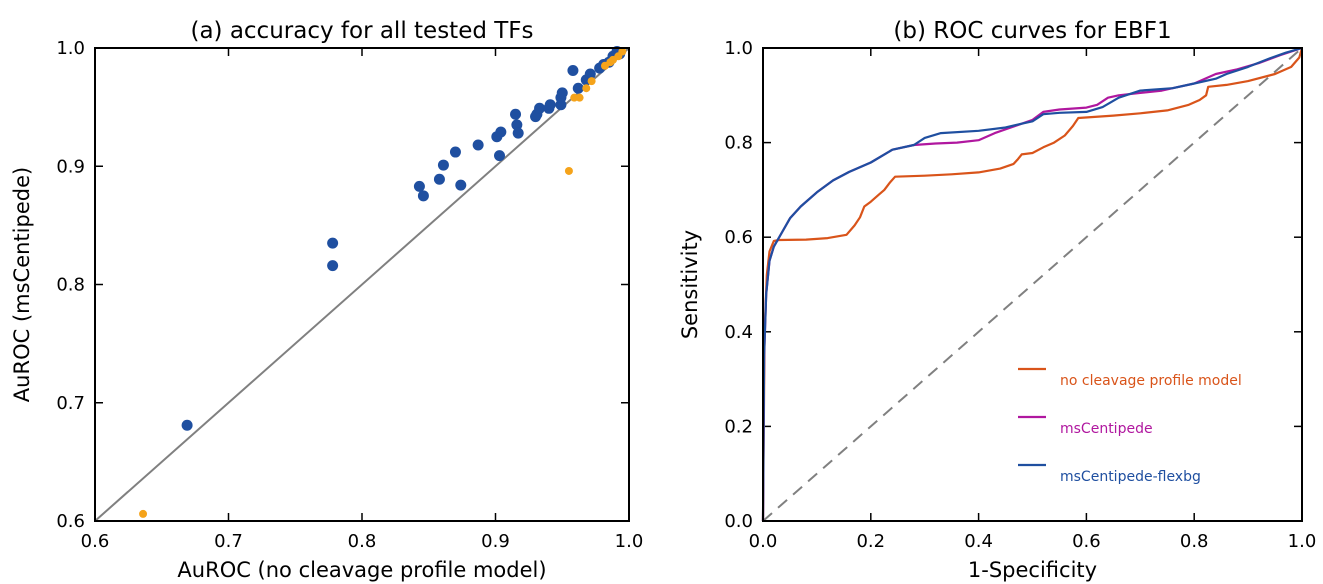  Describe the element at coordinates (738, 426) in the screenshot. I see `y-tick-label: 0.2` at that location.